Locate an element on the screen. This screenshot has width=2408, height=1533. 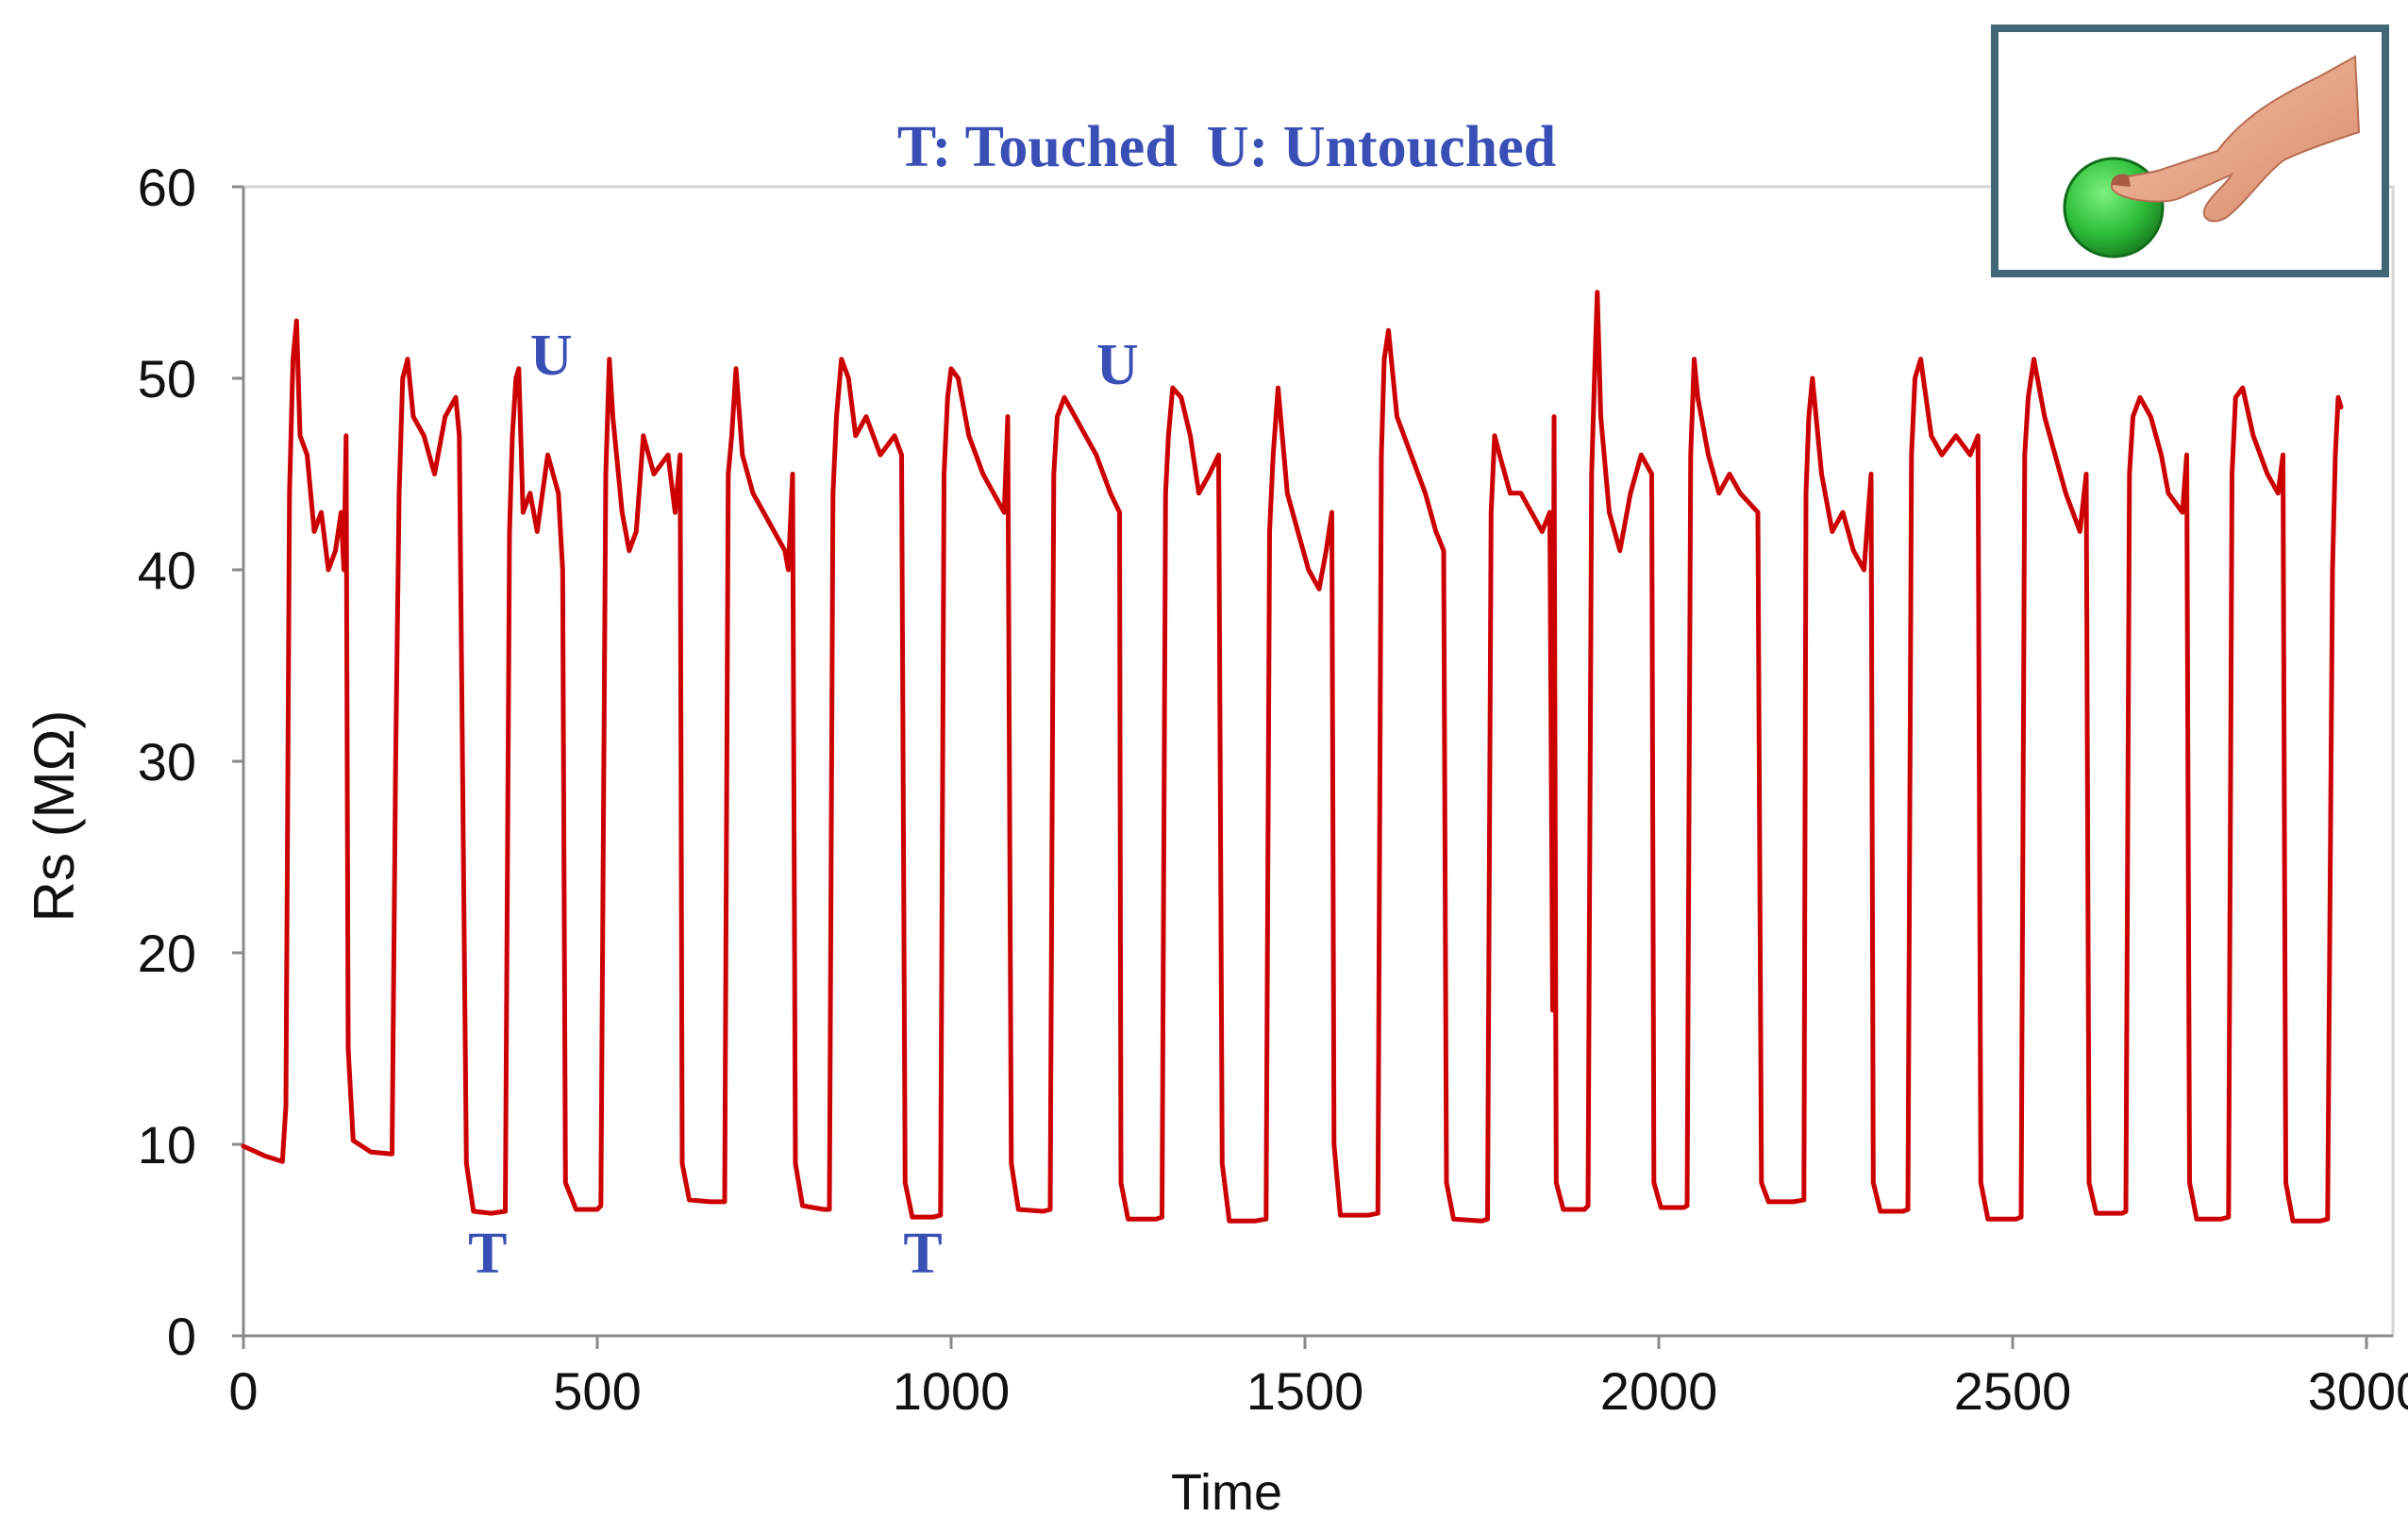
y-tick-label: 40 is located at coordinates (167, 570).